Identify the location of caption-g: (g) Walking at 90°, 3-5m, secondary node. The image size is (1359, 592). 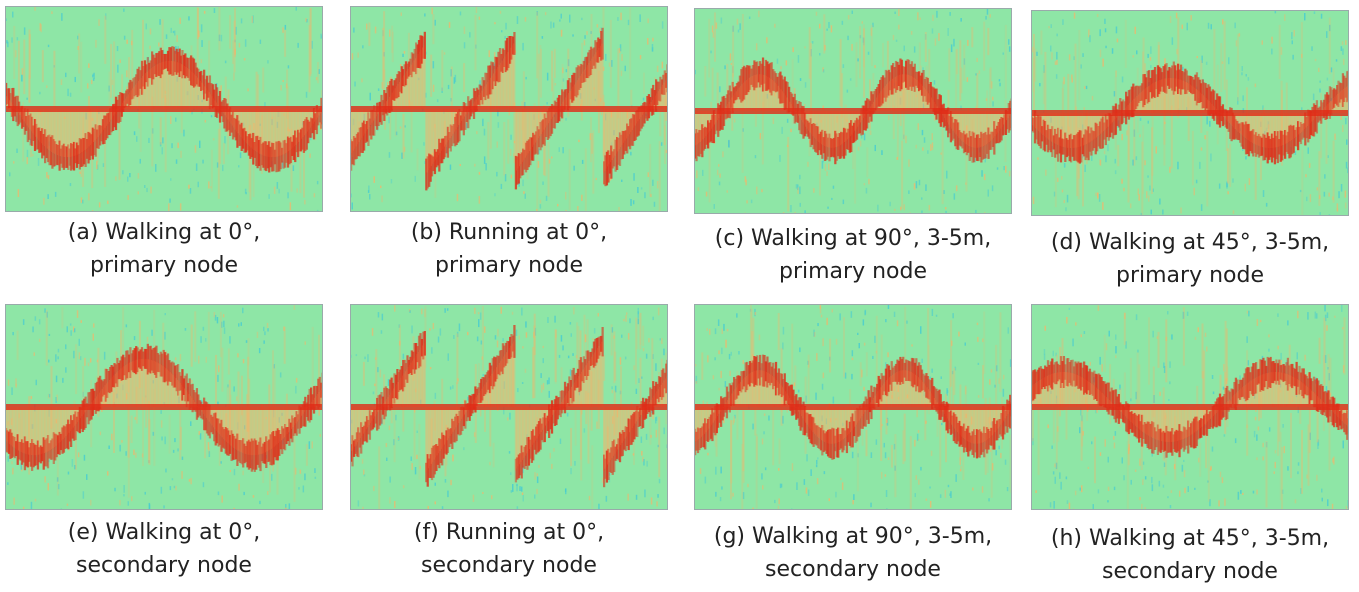
(853, 553).